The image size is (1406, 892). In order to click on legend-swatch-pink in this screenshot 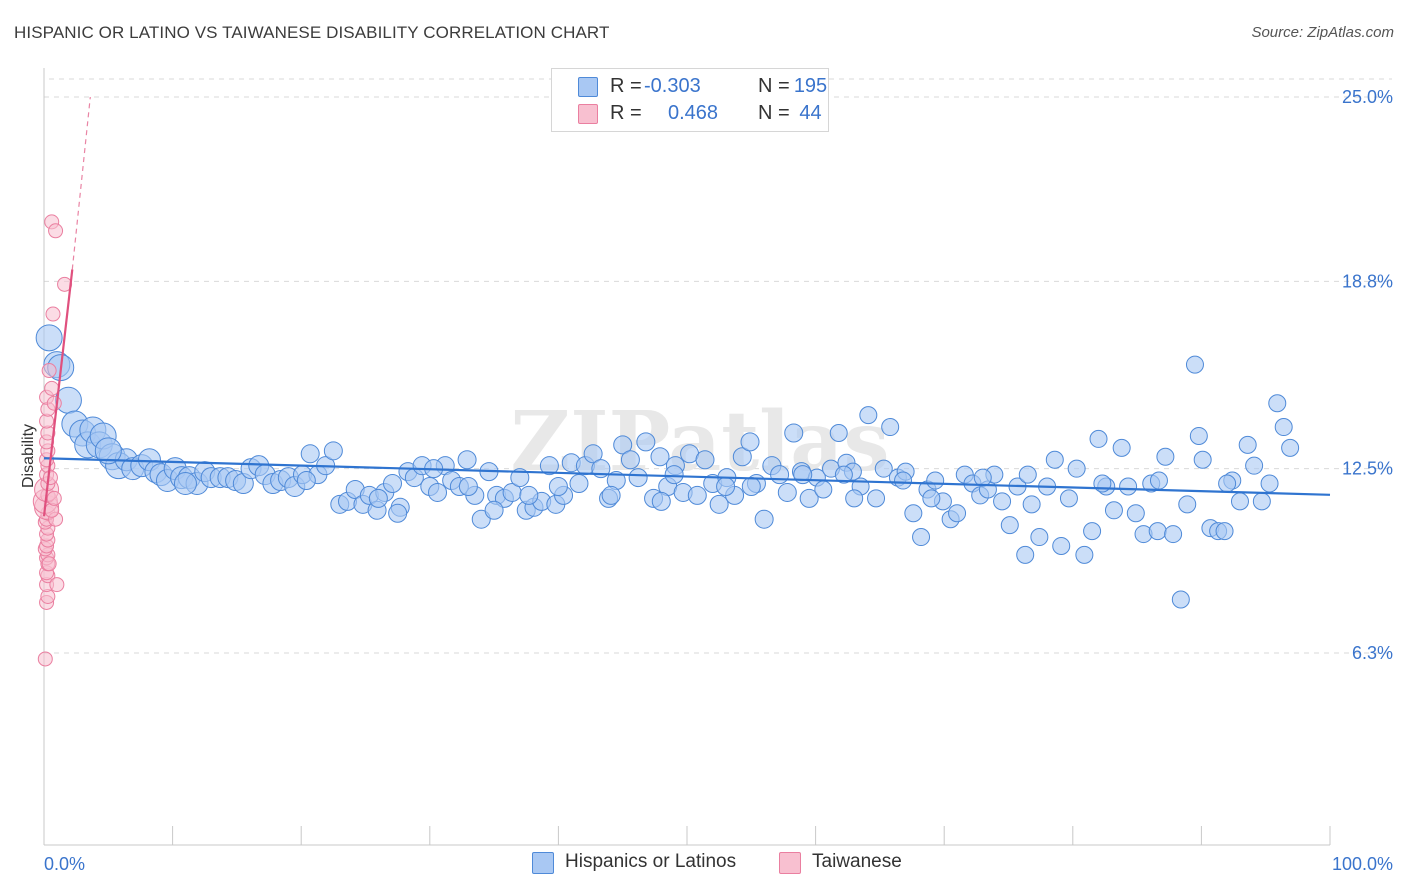, I will do `click(790, 863)`.